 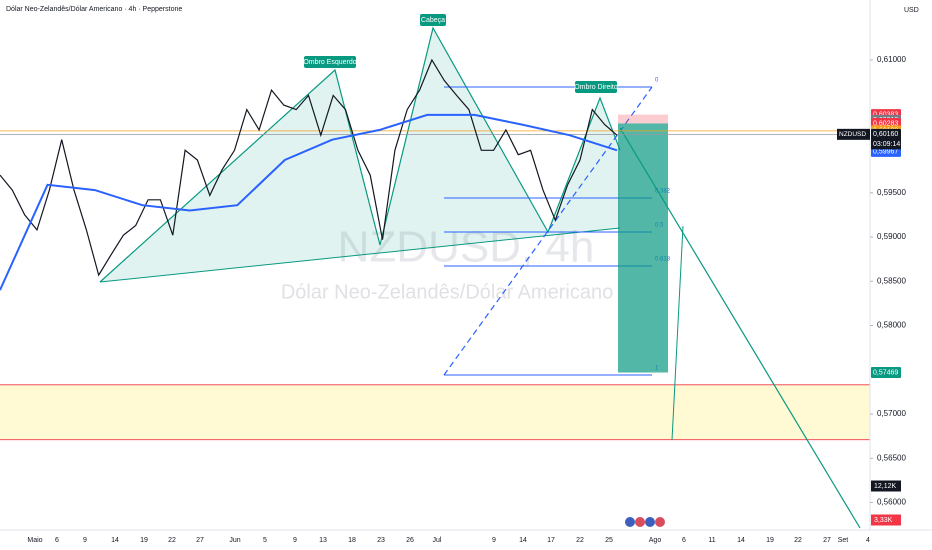 I want to click on countdown-bg, so click(x=886, y=144).